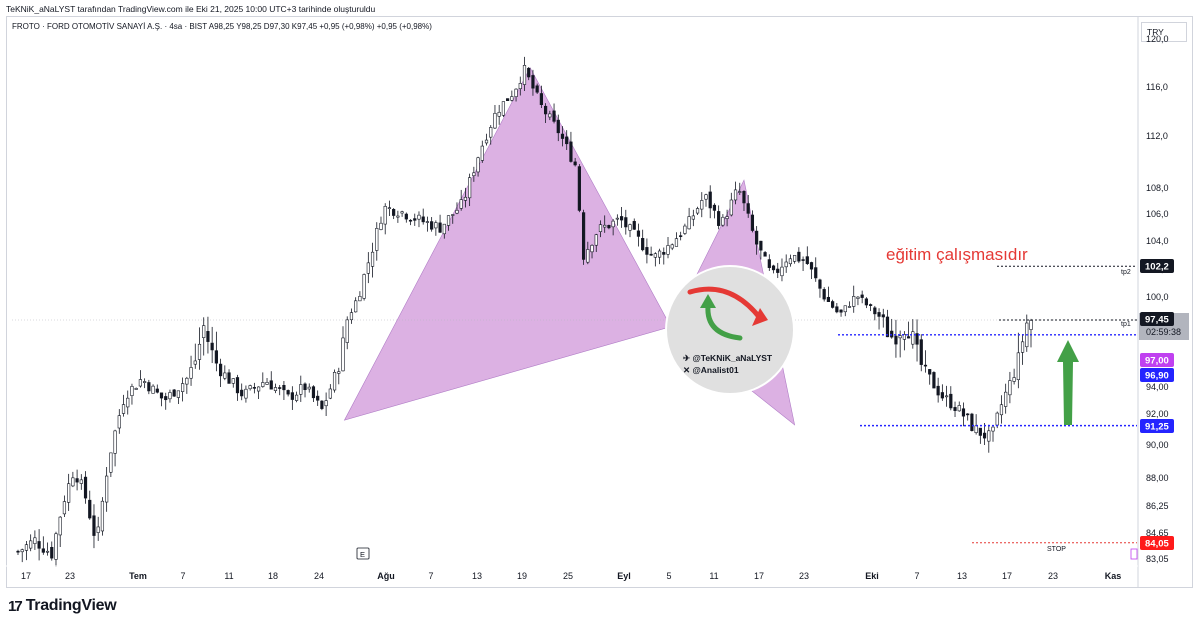 The width and height of the screenshot is (1199, 626). I want to click on annotation-text: eğitim çalışmasıdır, so click(957, 254).